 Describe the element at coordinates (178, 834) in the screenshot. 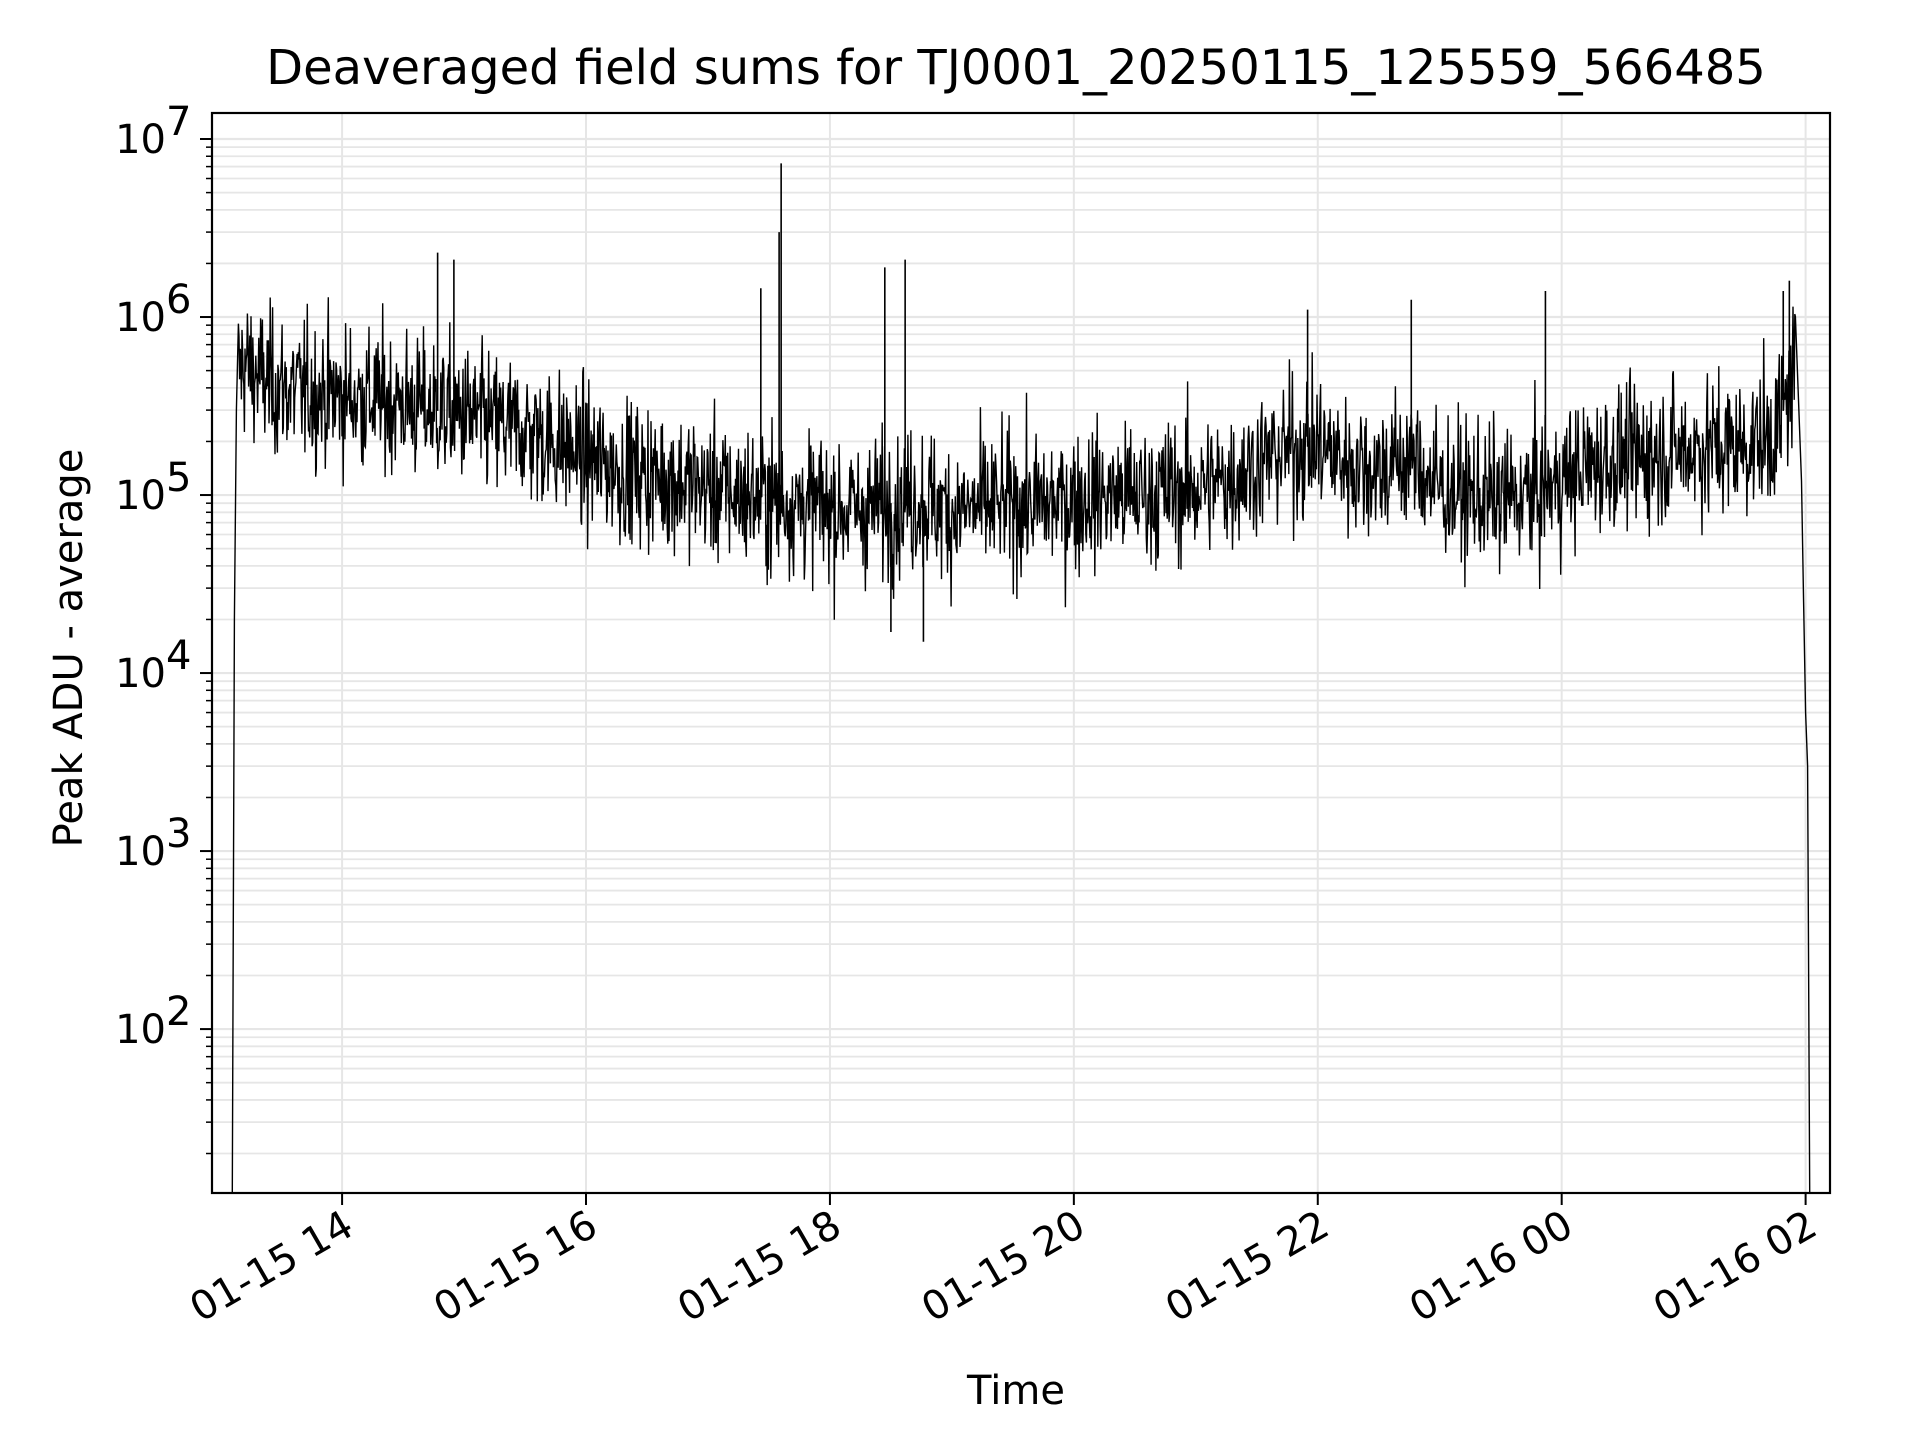

I see `y-tick-exponent: 3` at that location.